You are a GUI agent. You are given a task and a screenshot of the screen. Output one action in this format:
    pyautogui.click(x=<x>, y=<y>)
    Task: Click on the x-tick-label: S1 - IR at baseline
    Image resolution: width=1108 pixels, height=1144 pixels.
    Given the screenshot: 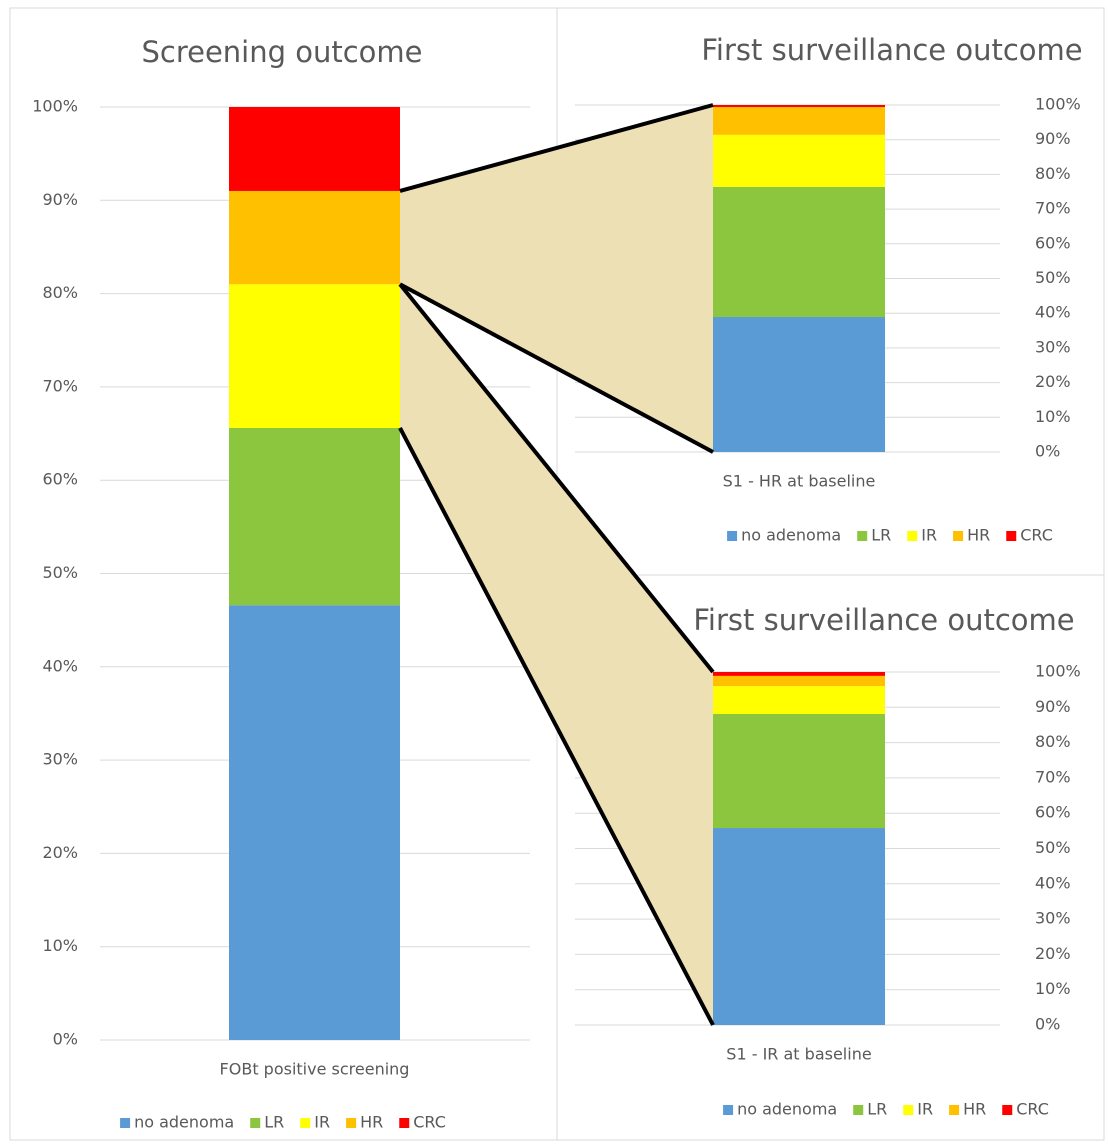 What is the action you would take?
    pyautogui.click(x=798, y=1054)
    